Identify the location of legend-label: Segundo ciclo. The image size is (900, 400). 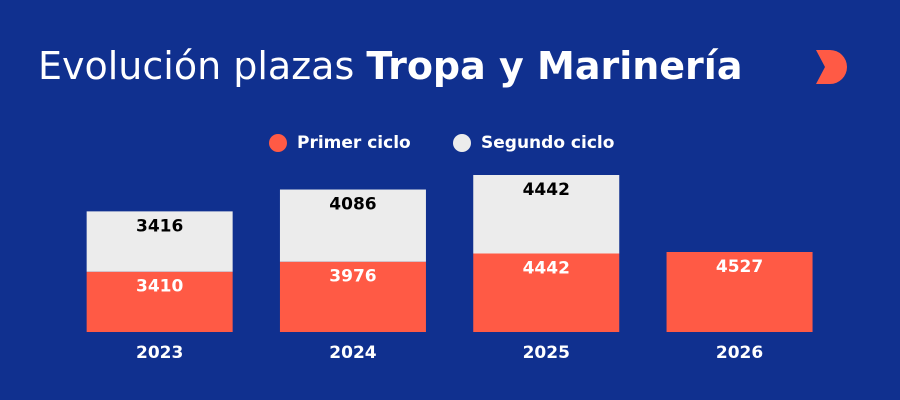
(547, 143).